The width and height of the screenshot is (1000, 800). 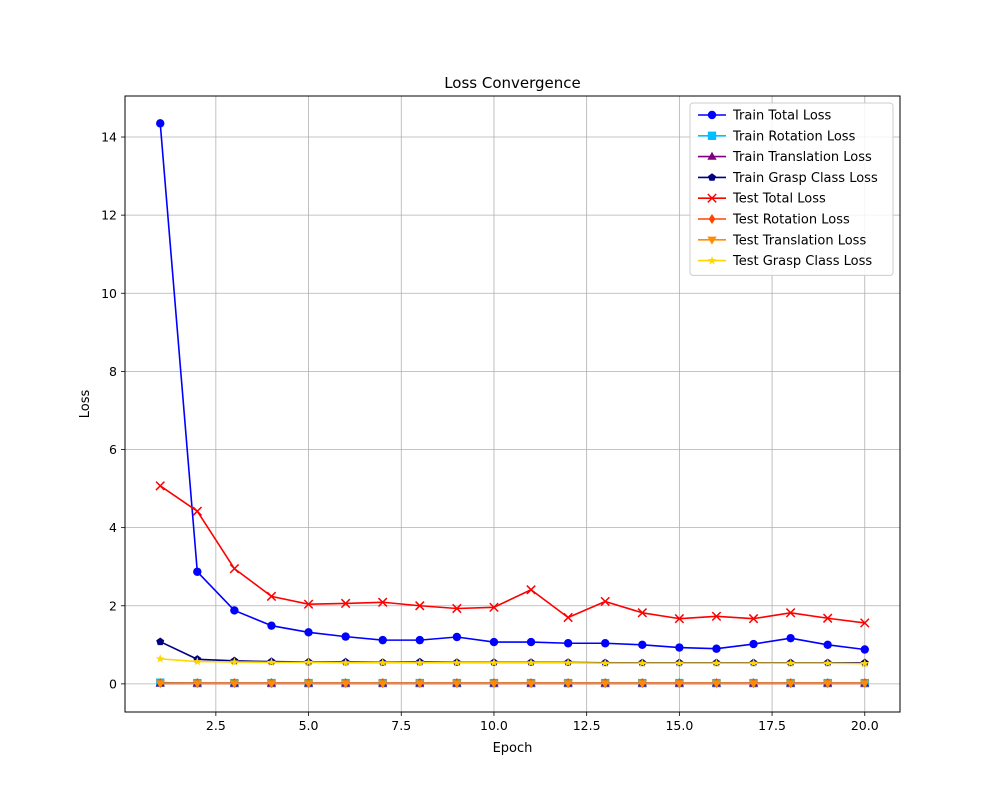 I want to click on y-tick-label: 0, so click(x=113, y=683).